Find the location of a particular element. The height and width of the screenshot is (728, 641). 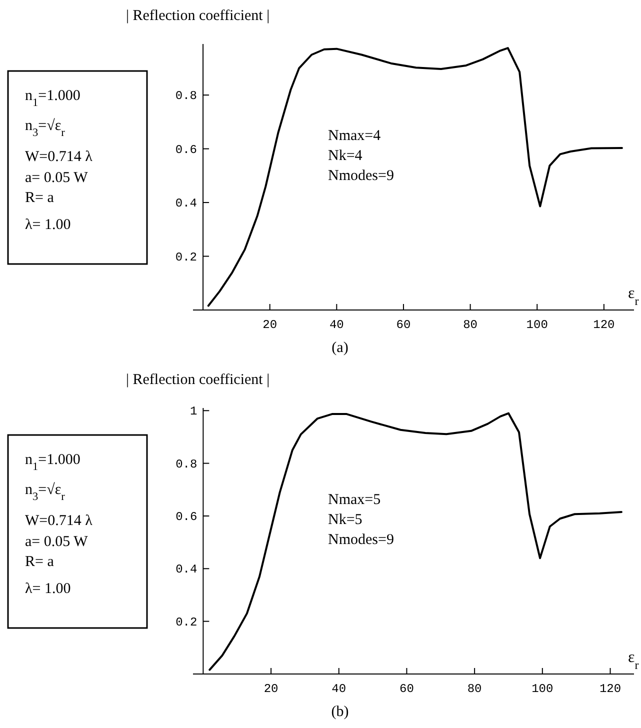

text: (b) is located at coordinates (340, 712).